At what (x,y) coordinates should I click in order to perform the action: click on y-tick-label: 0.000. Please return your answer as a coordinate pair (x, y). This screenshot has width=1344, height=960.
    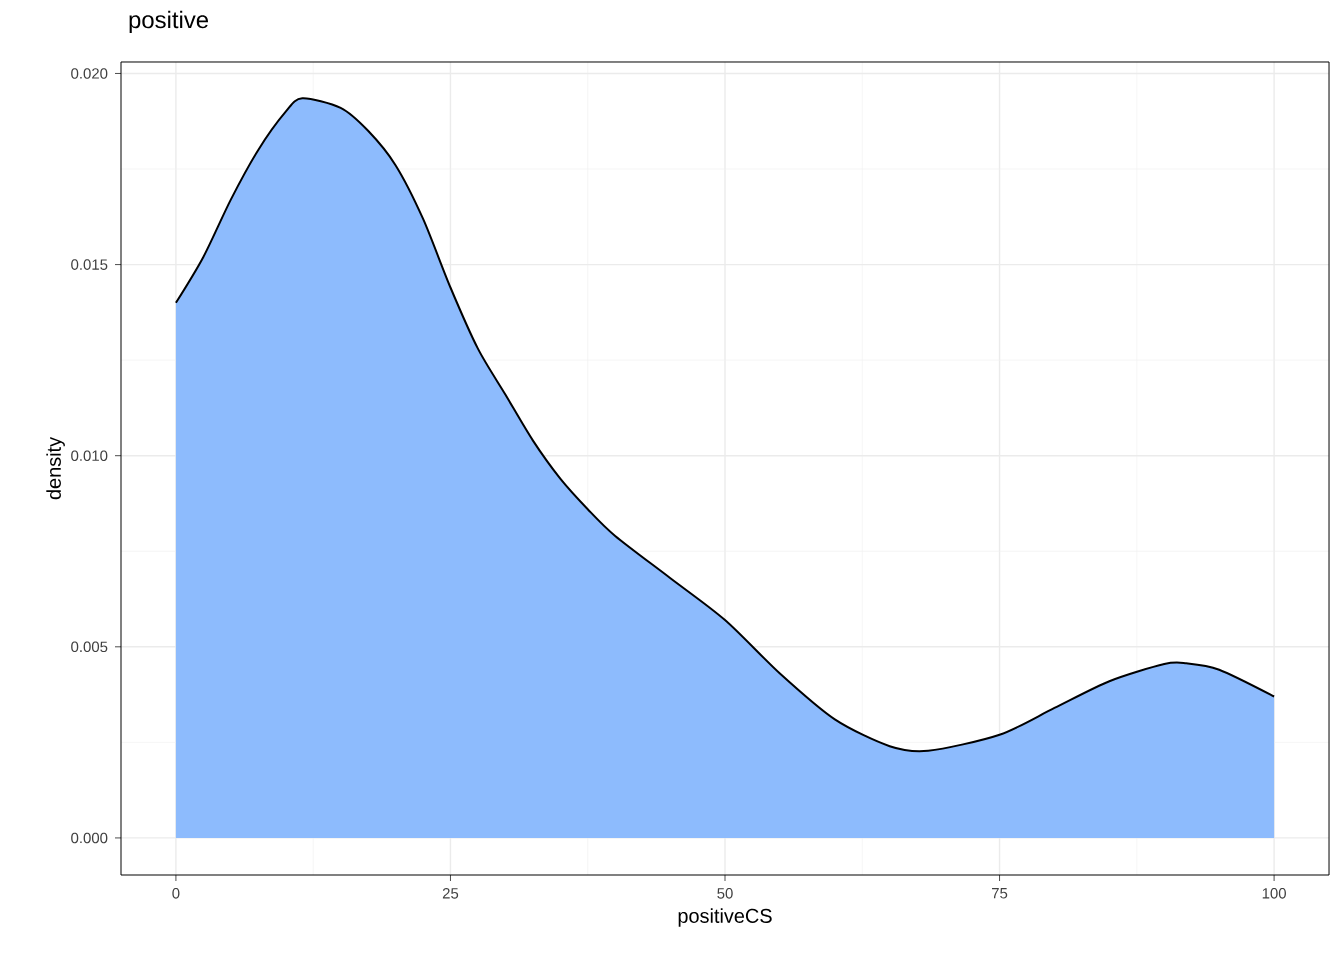
    Looking at the image, I should click on (89, 838).